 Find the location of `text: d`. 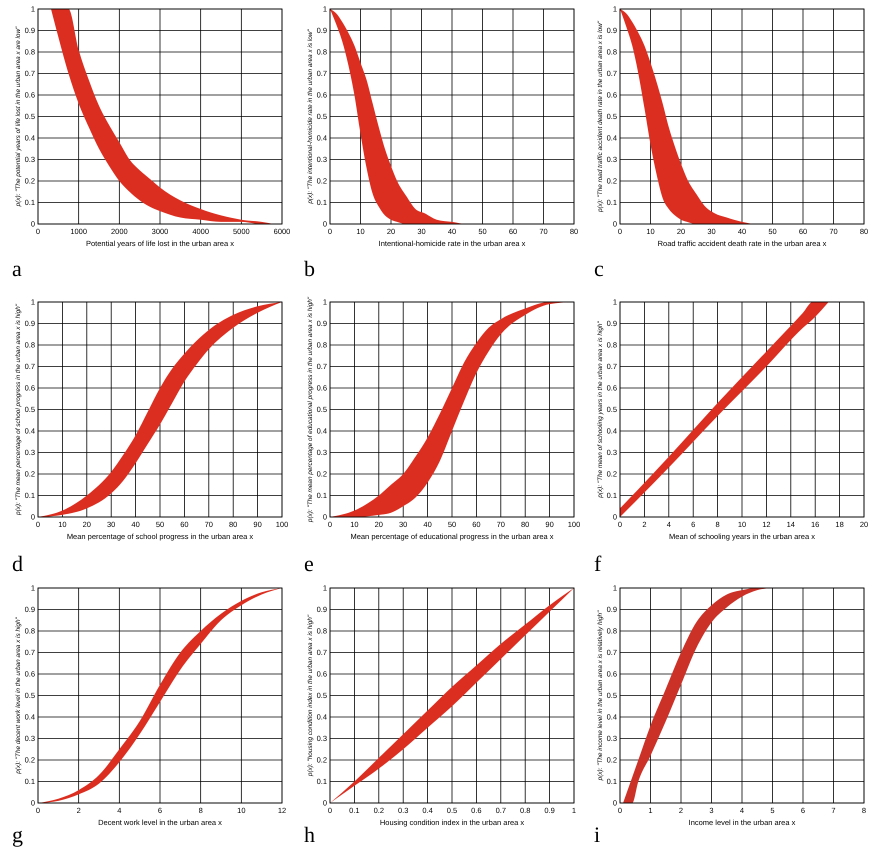

text: d is located at coordinates (17, 563).